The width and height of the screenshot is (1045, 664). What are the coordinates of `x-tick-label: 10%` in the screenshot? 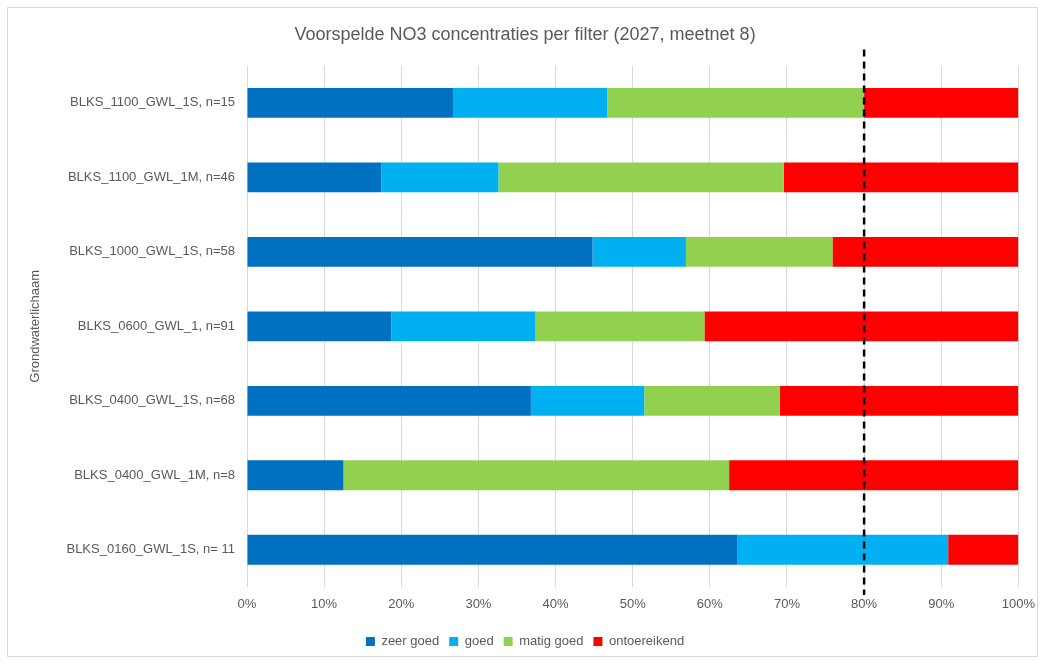 It's located at (324, 604).